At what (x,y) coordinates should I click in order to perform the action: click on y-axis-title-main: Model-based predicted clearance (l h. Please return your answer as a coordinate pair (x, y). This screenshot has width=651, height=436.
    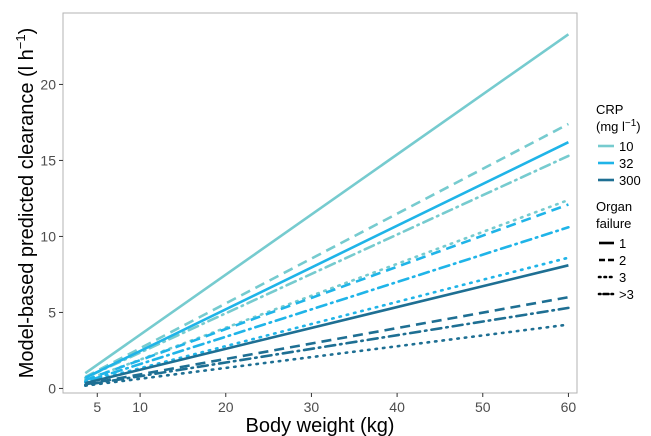
    Looking at the image, I should click on (27, 213).